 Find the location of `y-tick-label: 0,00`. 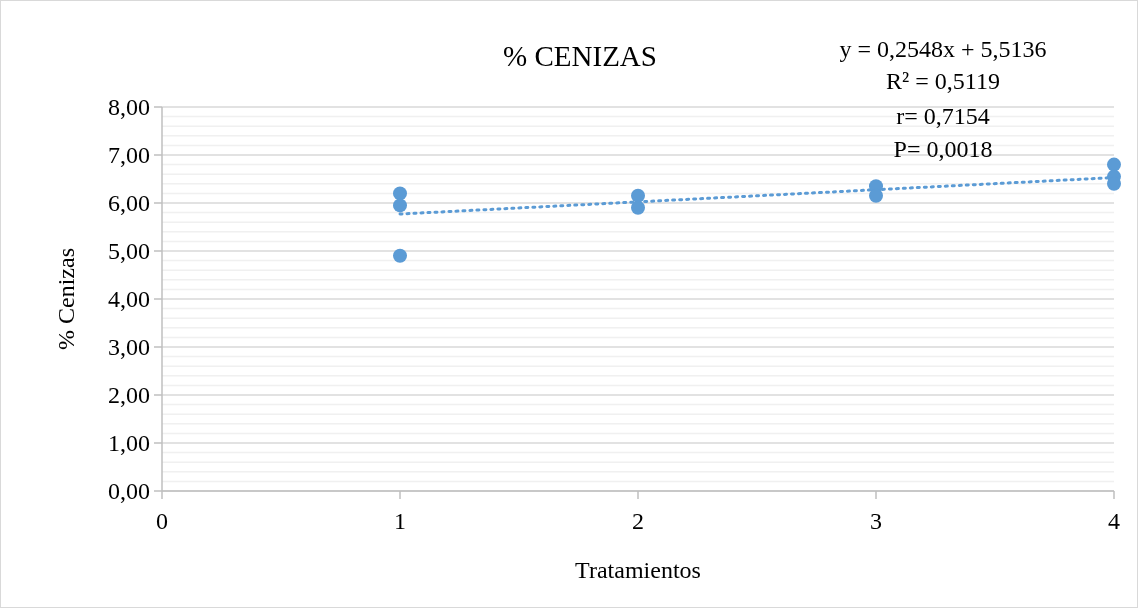

y-tick-label: 0,00 is located at coordinates (129, 491).